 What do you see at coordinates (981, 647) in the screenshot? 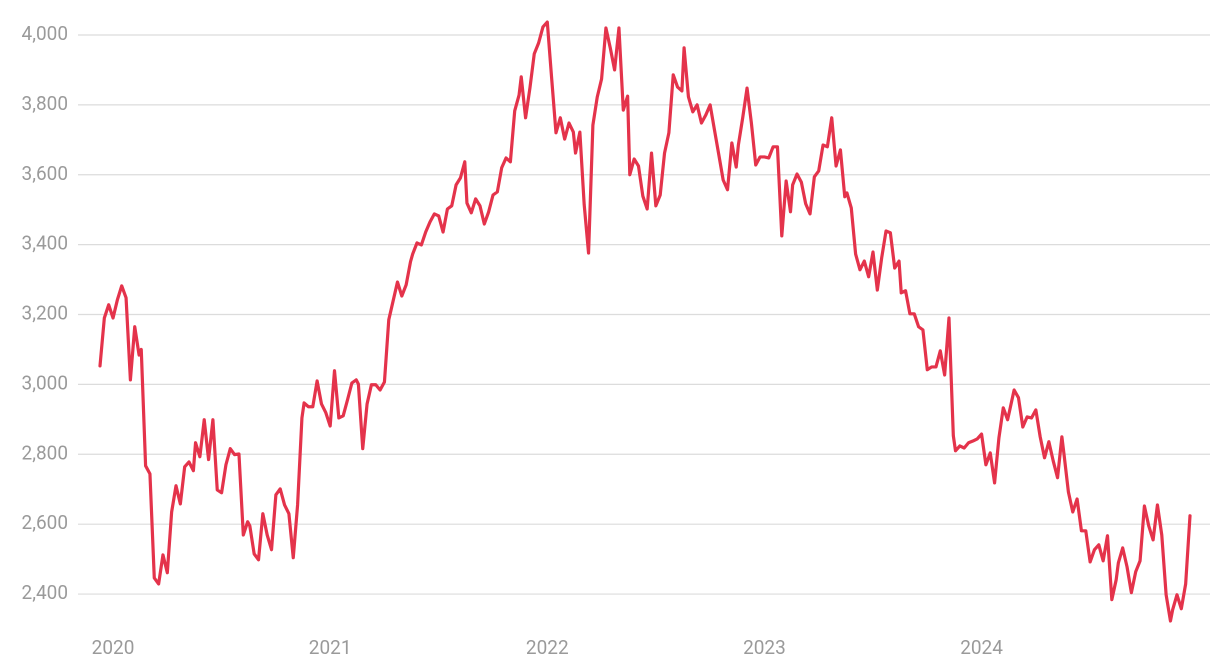
I see `x-tick-label: 2024` at bounding box center [981, 647].